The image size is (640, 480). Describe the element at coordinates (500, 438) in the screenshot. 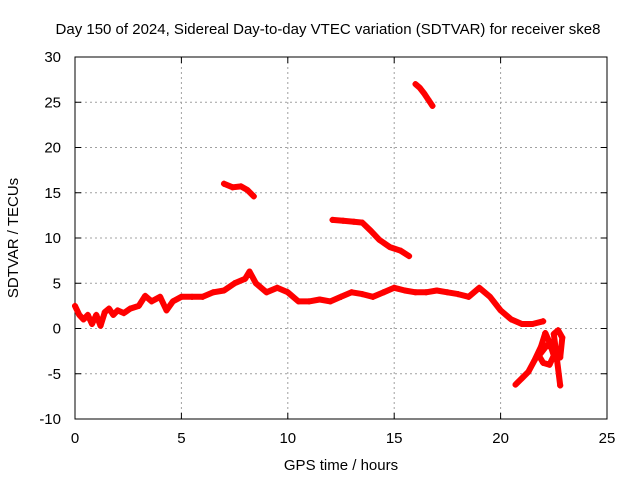

I see `x-tick-label: 20` at that location.